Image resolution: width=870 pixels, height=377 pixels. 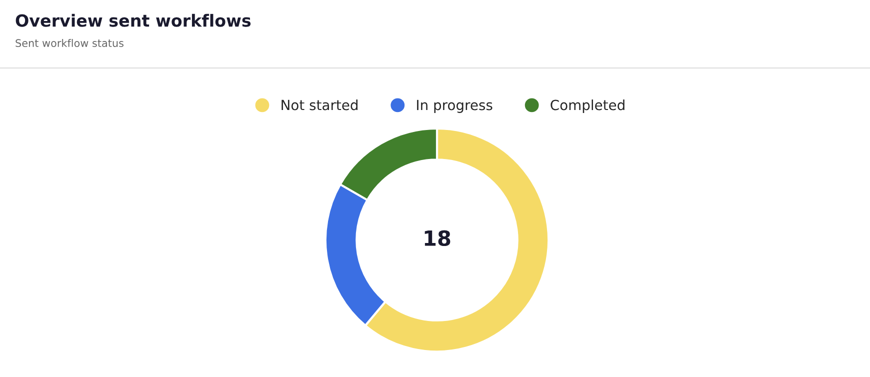 I want to click on text: 18, so click(x=437, y=238).